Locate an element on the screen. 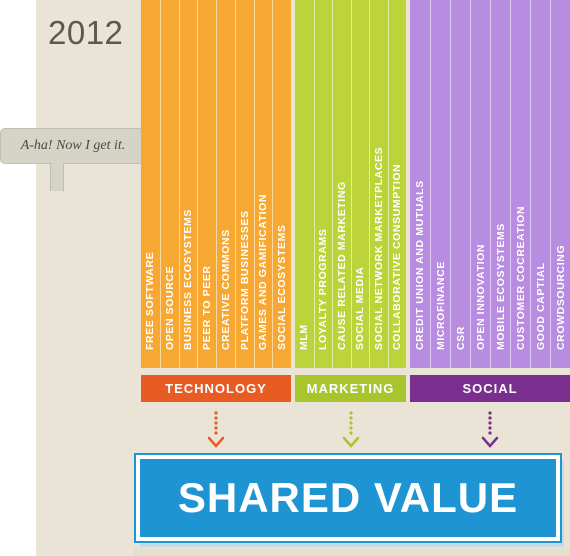  concept-column: PEER TO PEER is located at coordinates (206, 184).